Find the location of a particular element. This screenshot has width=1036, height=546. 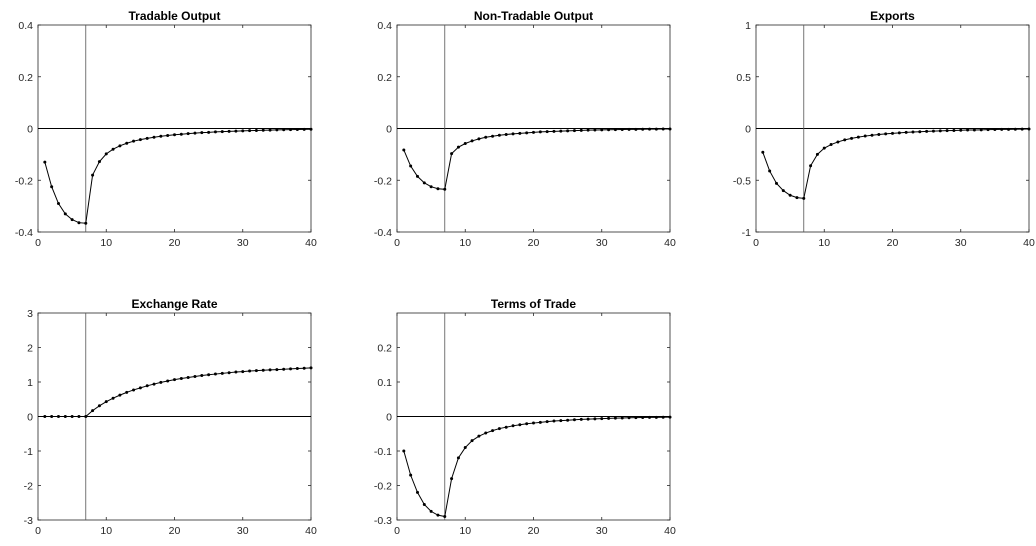

chart-title: Exports is located at coordinates (892, 16).